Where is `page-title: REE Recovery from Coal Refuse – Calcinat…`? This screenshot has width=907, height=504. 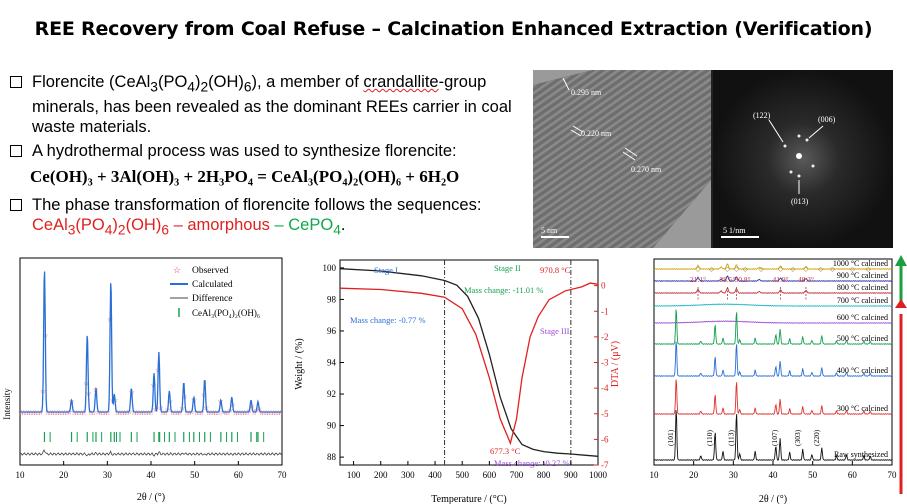
page-title: REE Recovery from Coal Refuse – Calcinat… is located at coordinates (453, 29).